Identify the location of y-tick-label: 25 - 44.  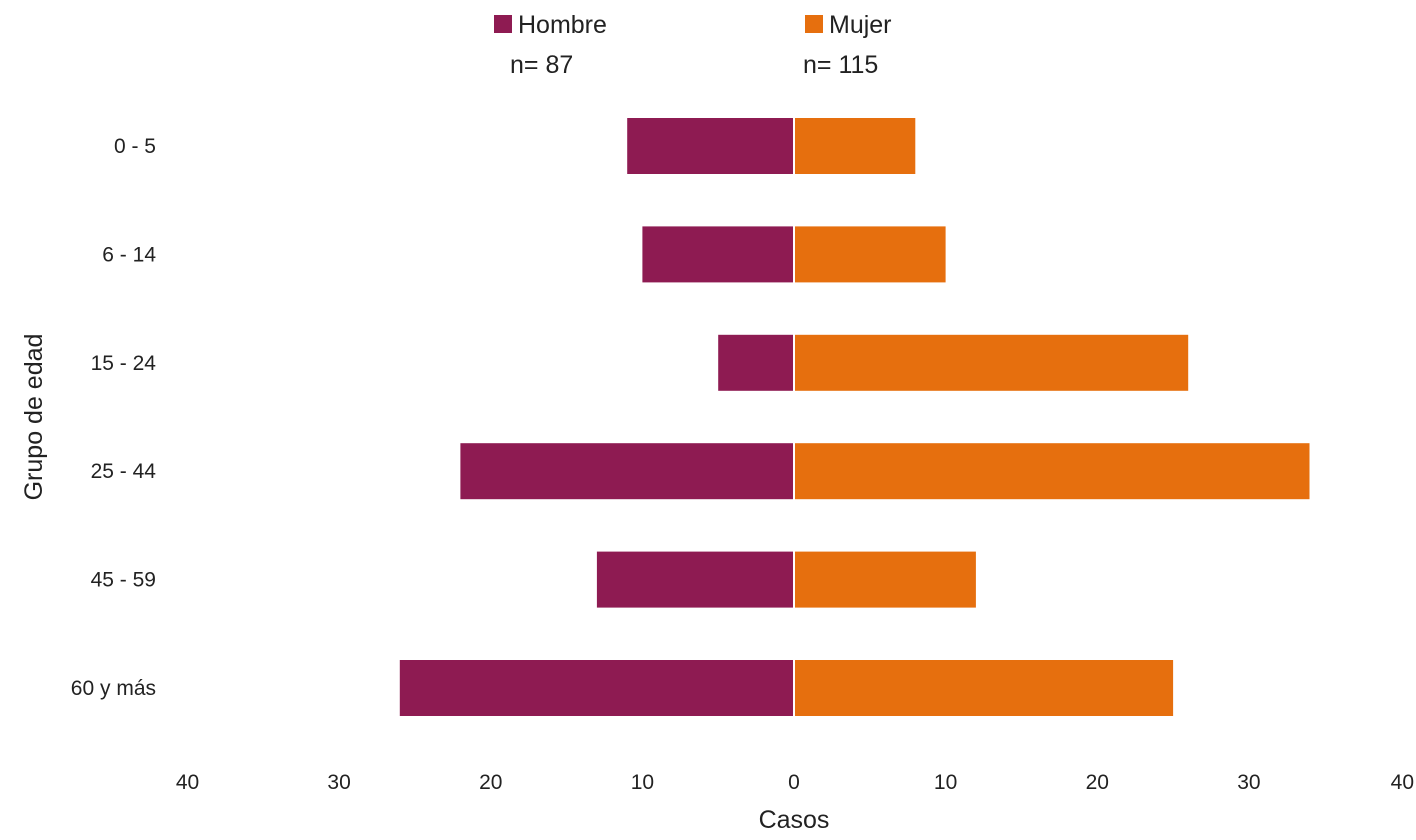
(124, 471).